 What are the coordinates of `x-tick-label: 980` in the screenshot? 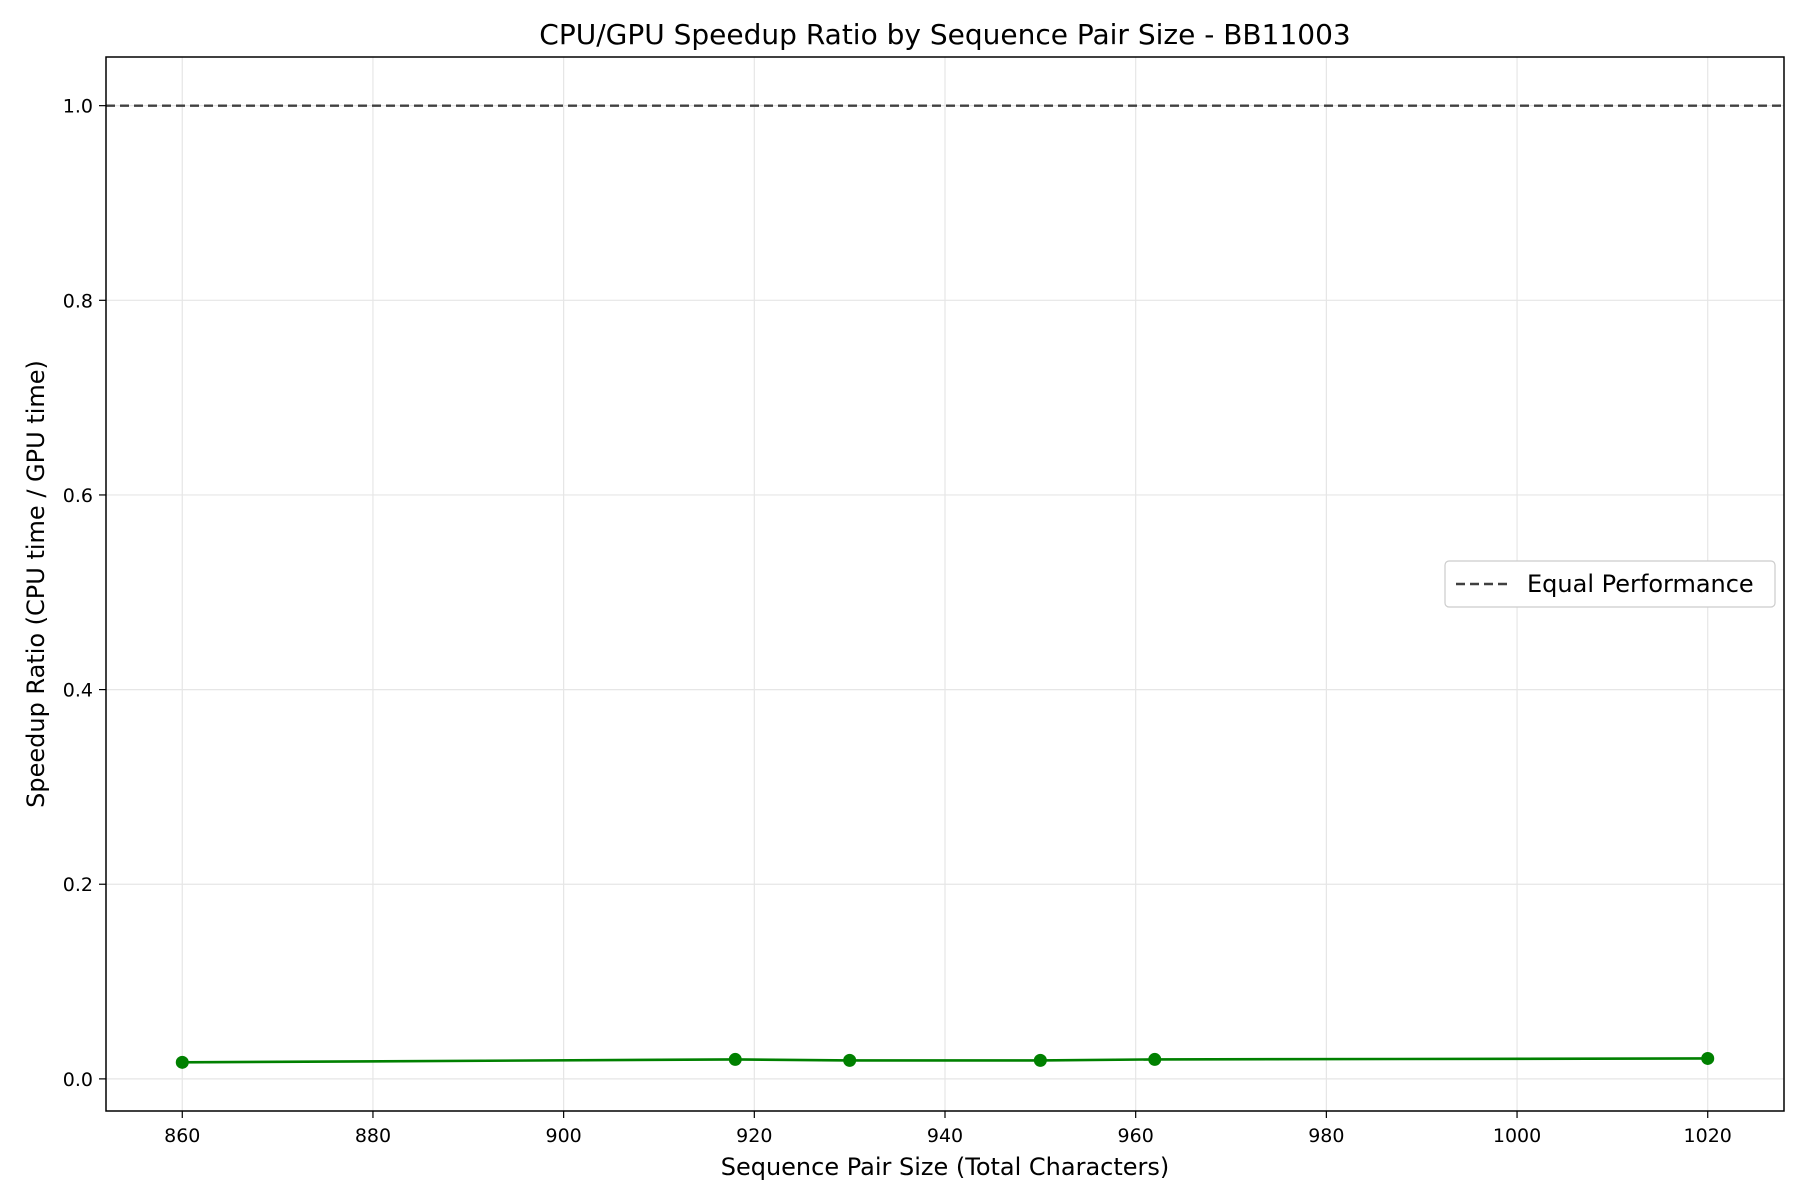 It's located at (1326, 1136).